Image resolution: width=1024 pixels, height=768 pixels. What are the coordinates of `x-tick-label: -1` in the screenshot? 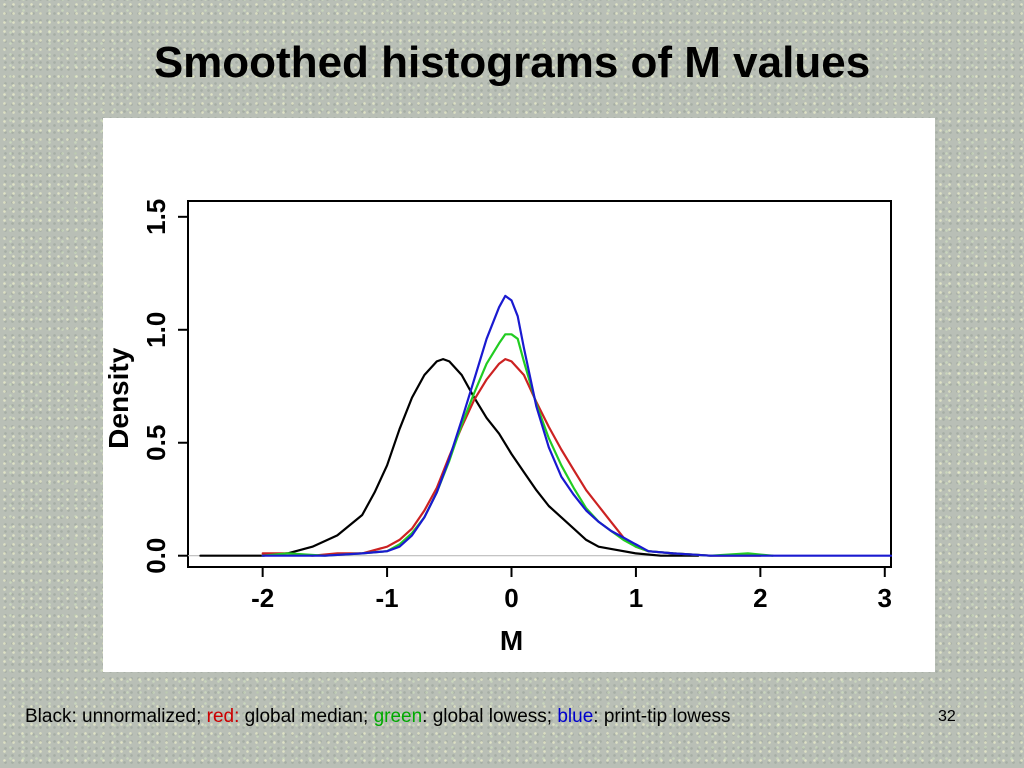 It's located at (387, 598).